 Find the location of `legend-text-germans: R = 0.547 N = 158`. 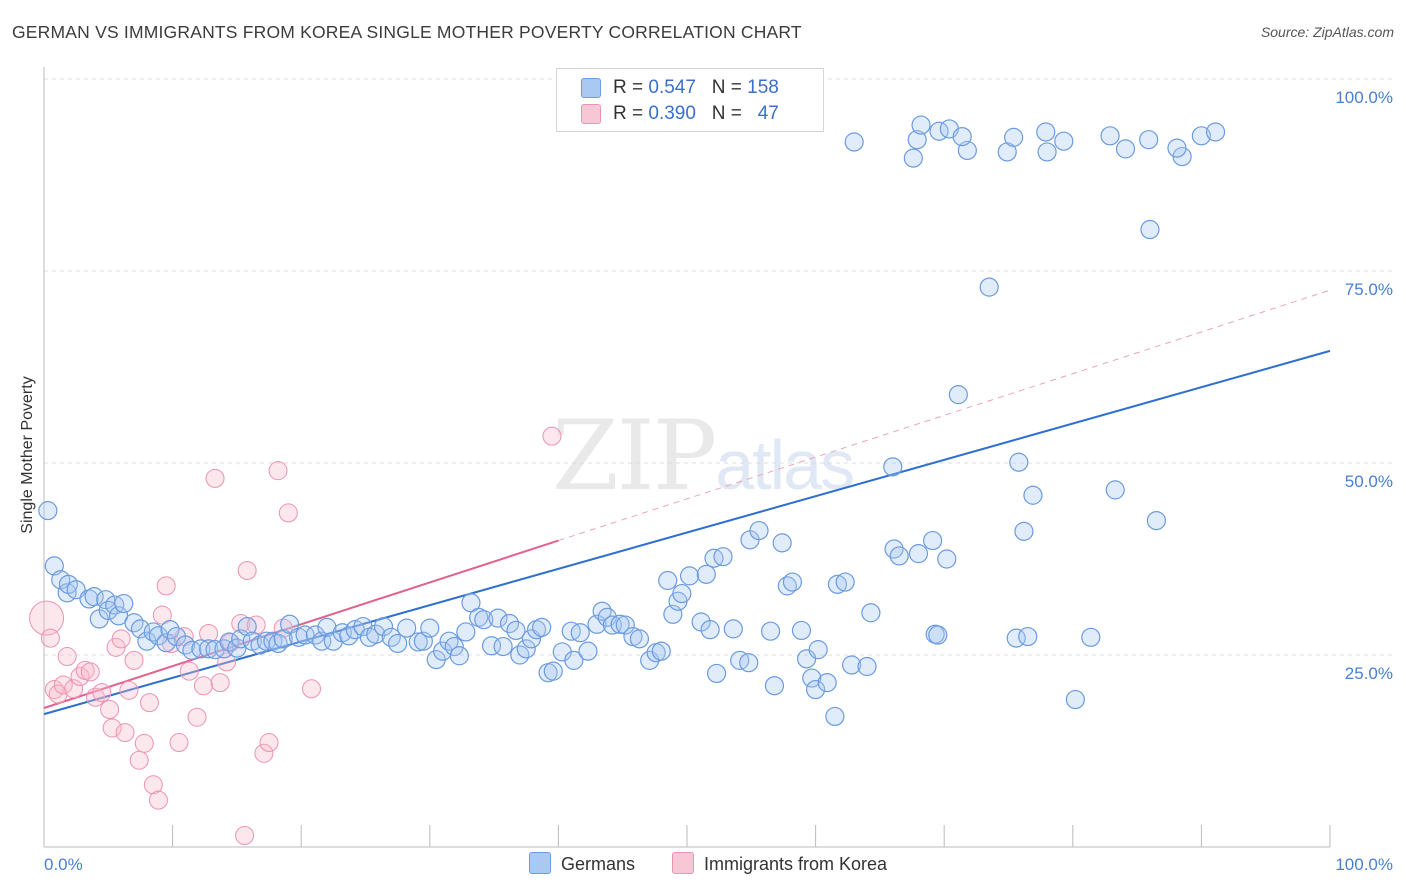

legend-text-germans: R = 0.547 N = 158 is located at coordinates (696, 88).